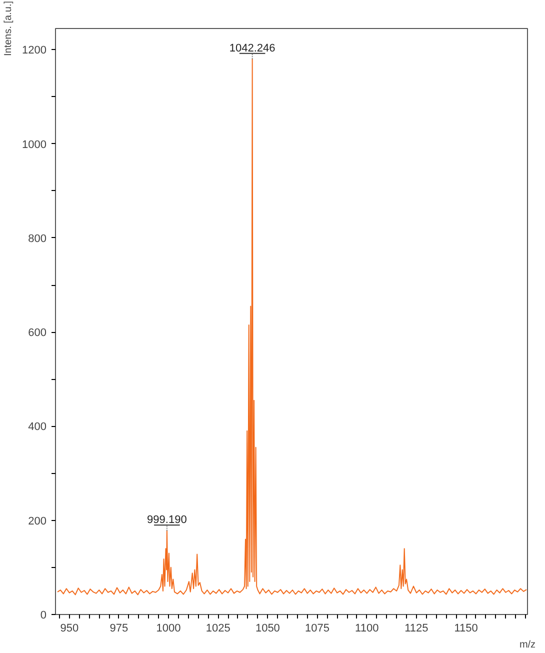 The width and height of the screenshot is (545, 653). Describe the element at coordinates (252, 48) in the screenshot. I see `annotation: 1042.246` at that location.